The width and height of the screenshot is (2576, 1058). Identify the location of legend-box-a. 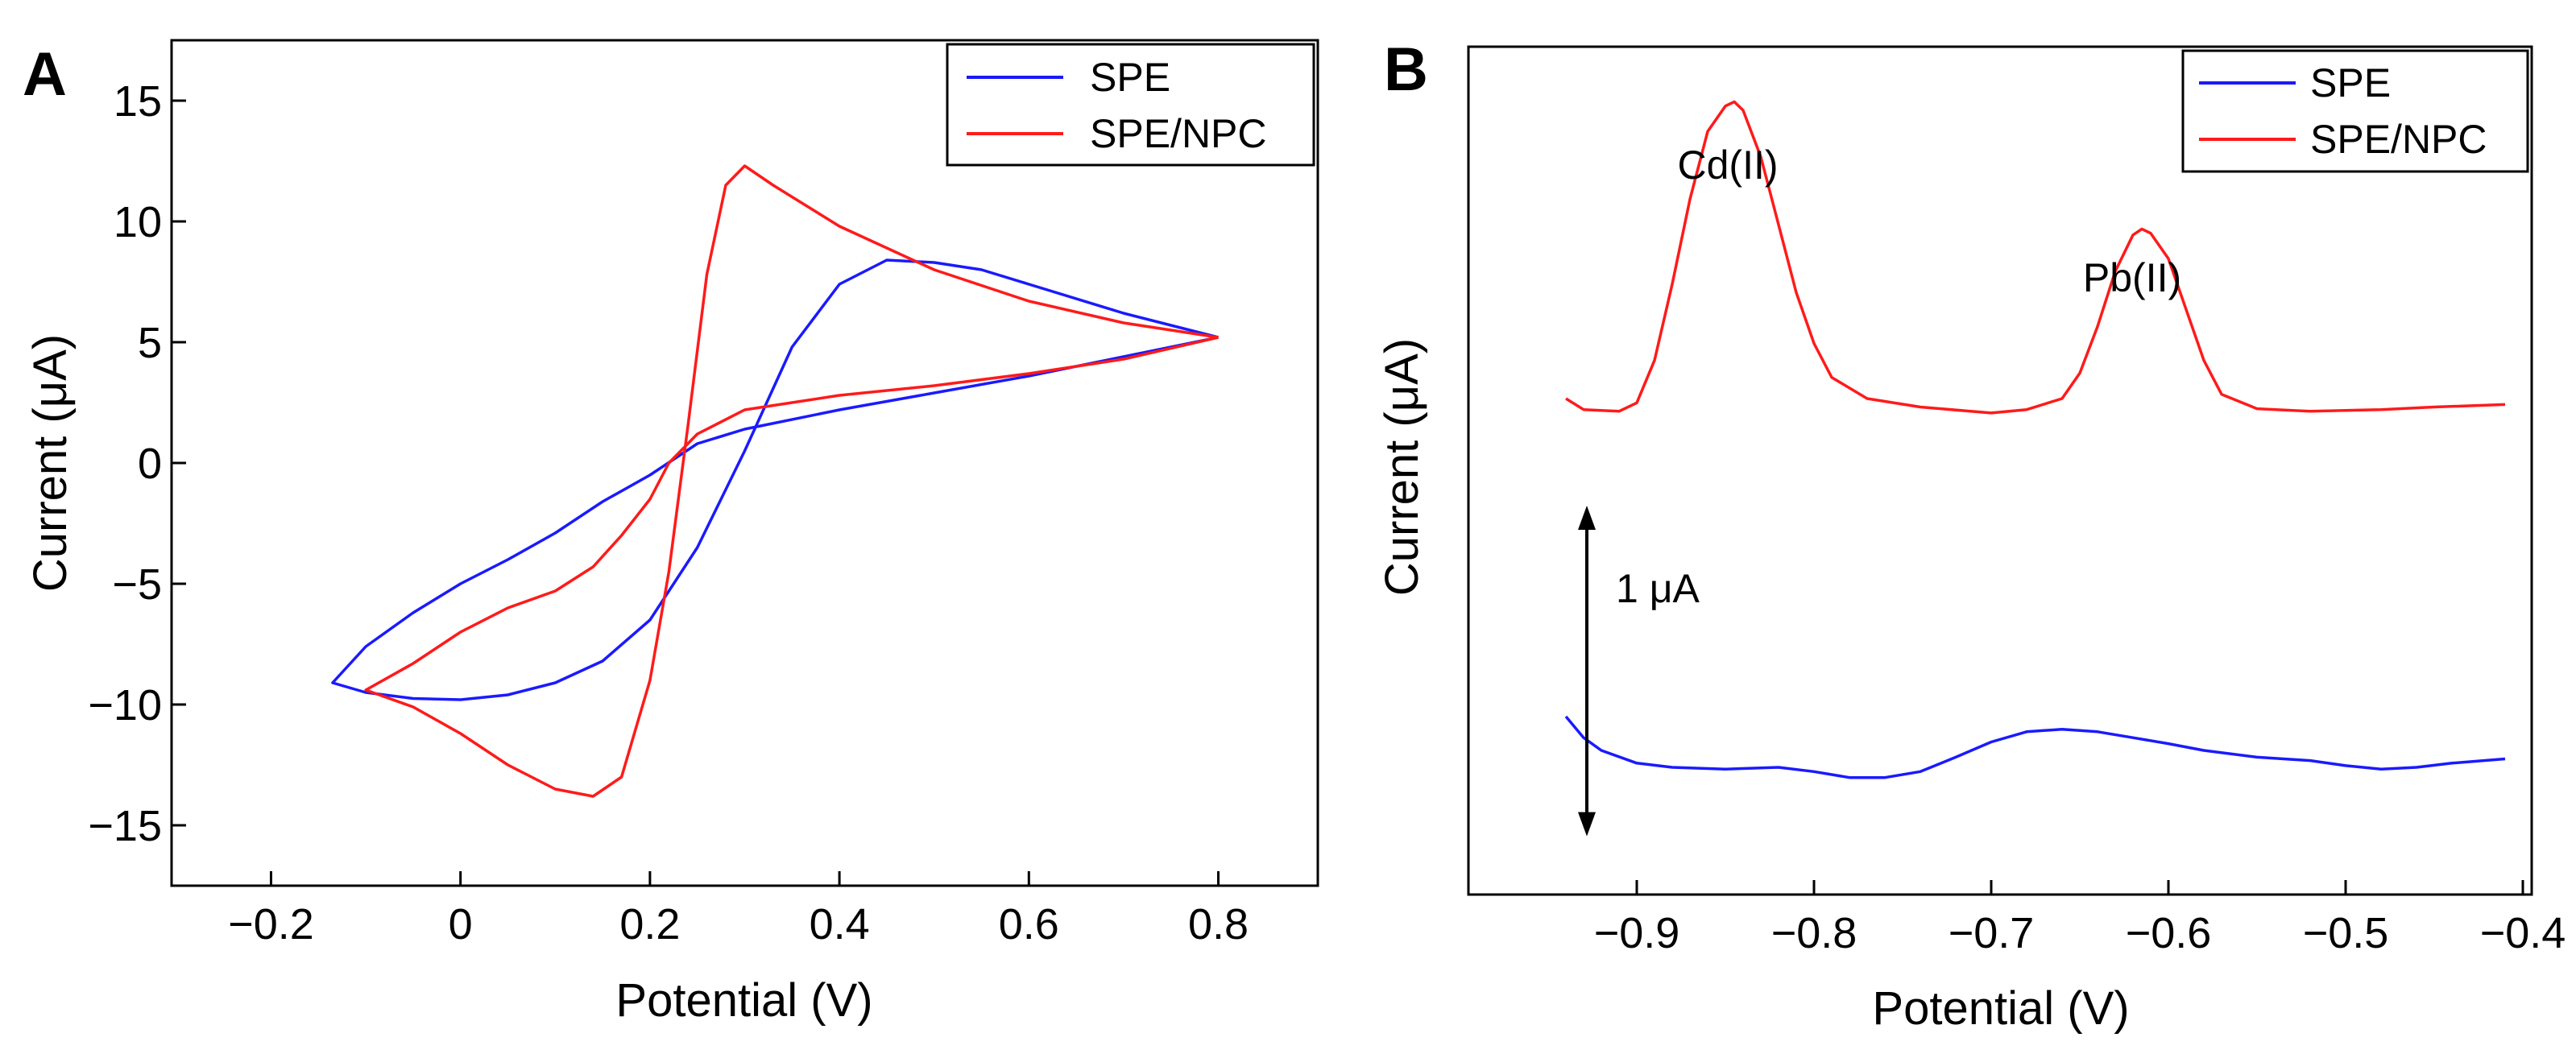
(1130, 105).